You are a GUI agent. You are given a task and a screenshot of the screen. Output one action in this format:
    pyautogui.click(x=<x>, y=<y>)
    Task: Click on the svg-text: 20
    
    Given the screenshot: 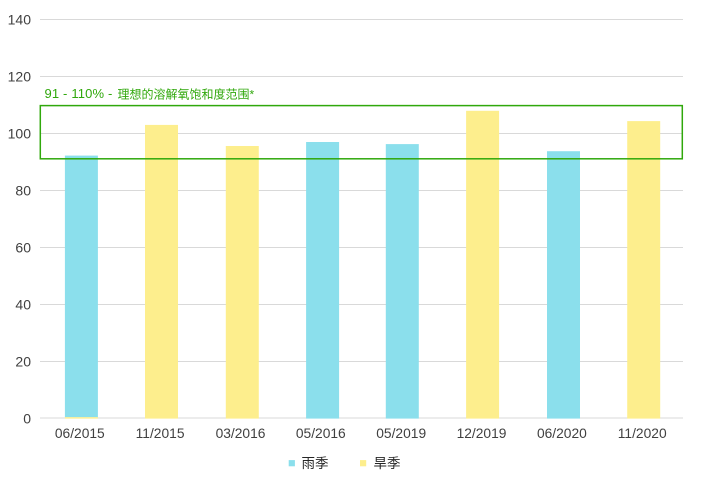 What is the action you would take?
    pyautogui.click(x=23, y=362)
    